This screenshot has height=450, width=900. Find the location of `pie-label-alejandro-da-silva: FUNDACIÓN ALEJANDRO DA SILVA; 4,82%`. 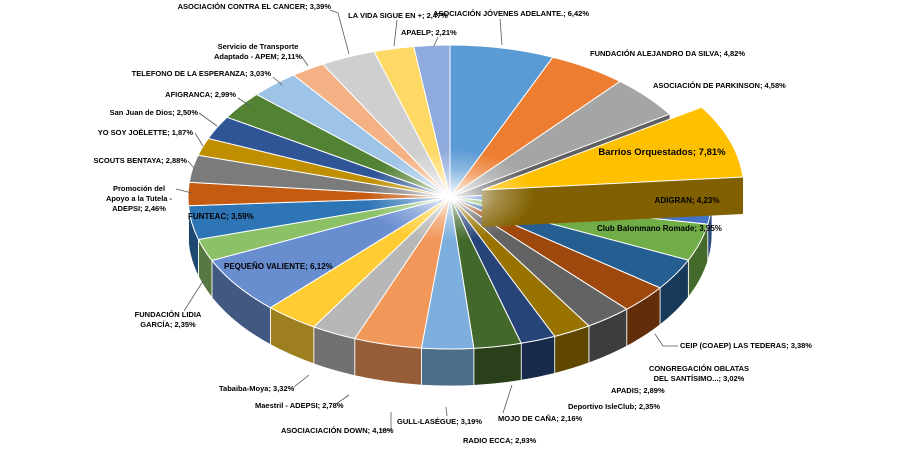

pie-label-alejandro-da-silva: FUNDACIÓN ALEJANDRO DA SILVA; 4,82% is located at coordinates (668, 53).